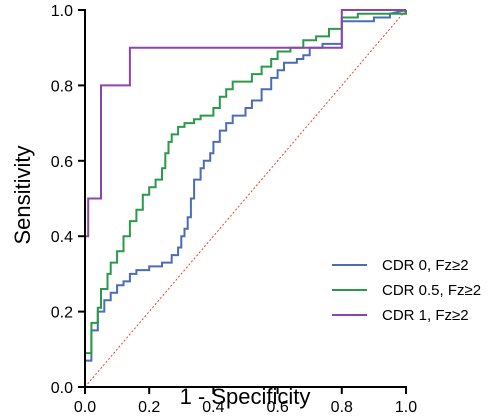  What do you see at coordinates (62, 11) in the screenshot?
I see `y-tick-label: 1.0` at bounding box center [62, 11].